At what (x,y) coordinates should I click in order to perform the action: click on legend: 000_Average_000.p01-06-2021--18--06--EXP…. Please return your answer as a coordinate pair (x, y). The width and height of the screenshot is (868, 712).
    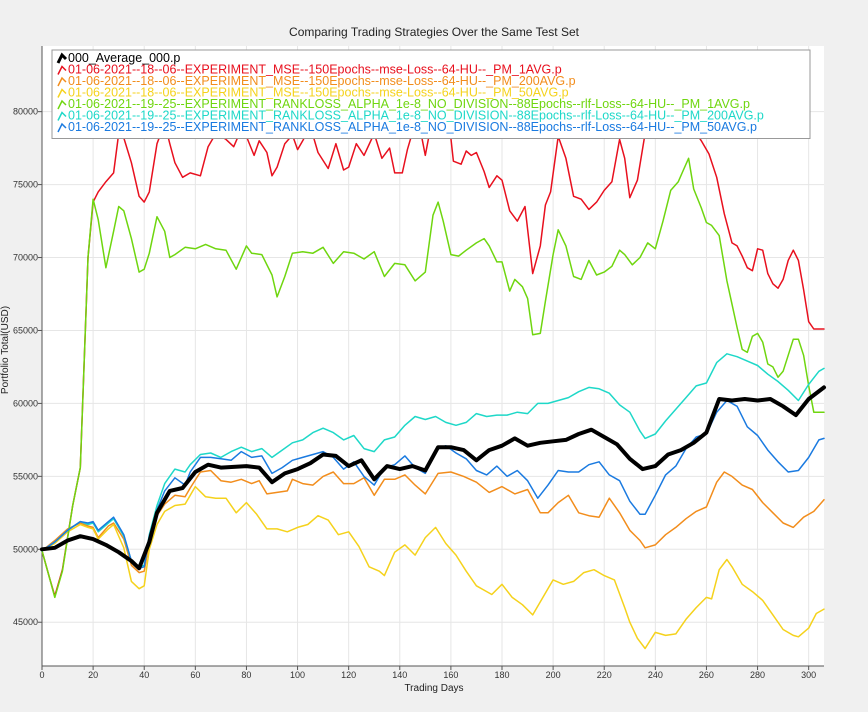
    Looking at the image, I should click on (431, 94).